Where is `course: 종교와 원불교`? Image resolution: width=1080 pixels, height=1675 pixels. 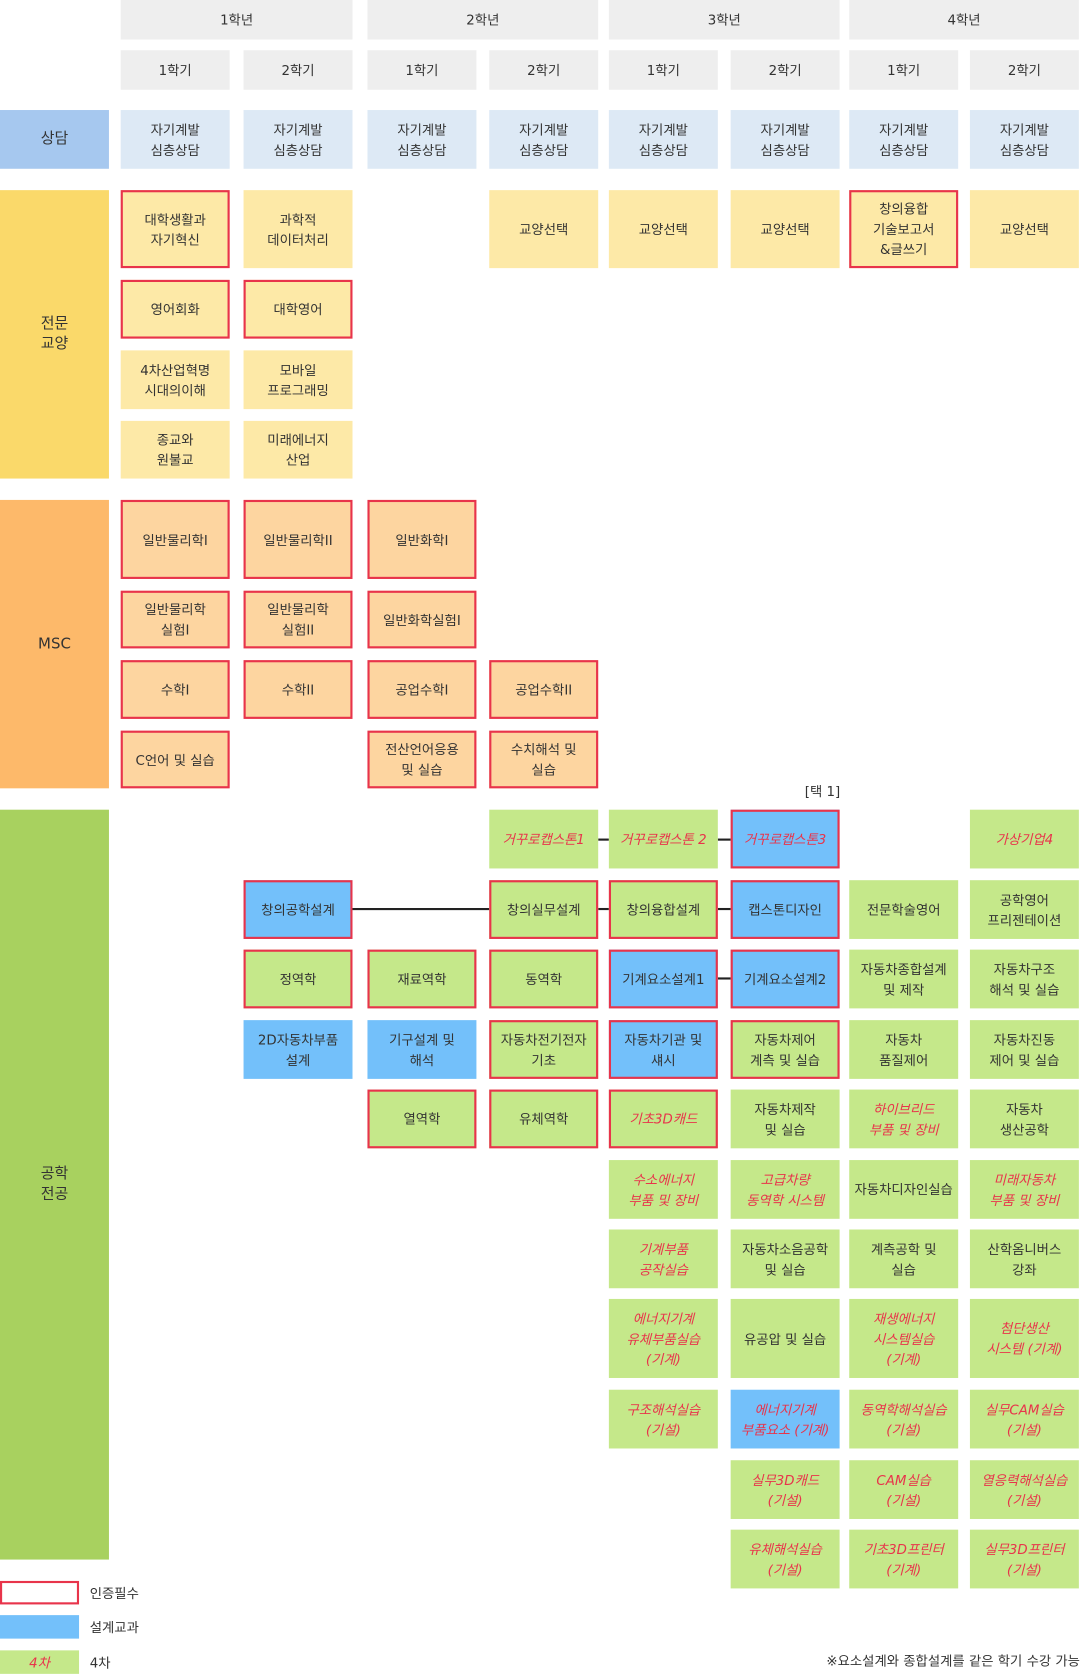 course: 종교와 원불교 is located at coordinates (175, 449).